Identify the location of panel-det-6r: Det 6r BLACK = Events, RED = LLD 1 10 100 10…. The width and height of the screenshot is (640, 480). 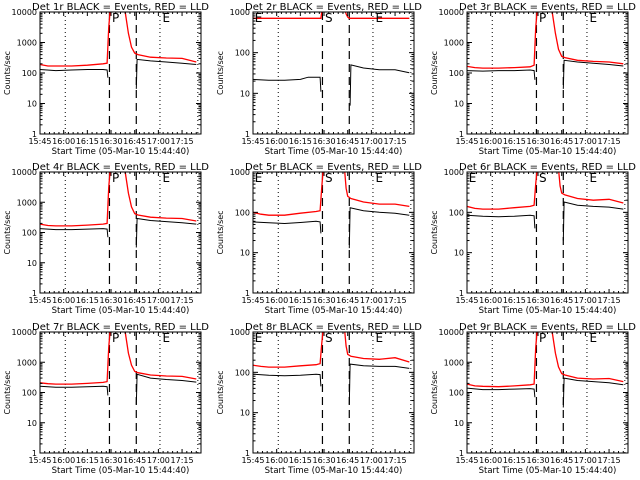
(533, 239).